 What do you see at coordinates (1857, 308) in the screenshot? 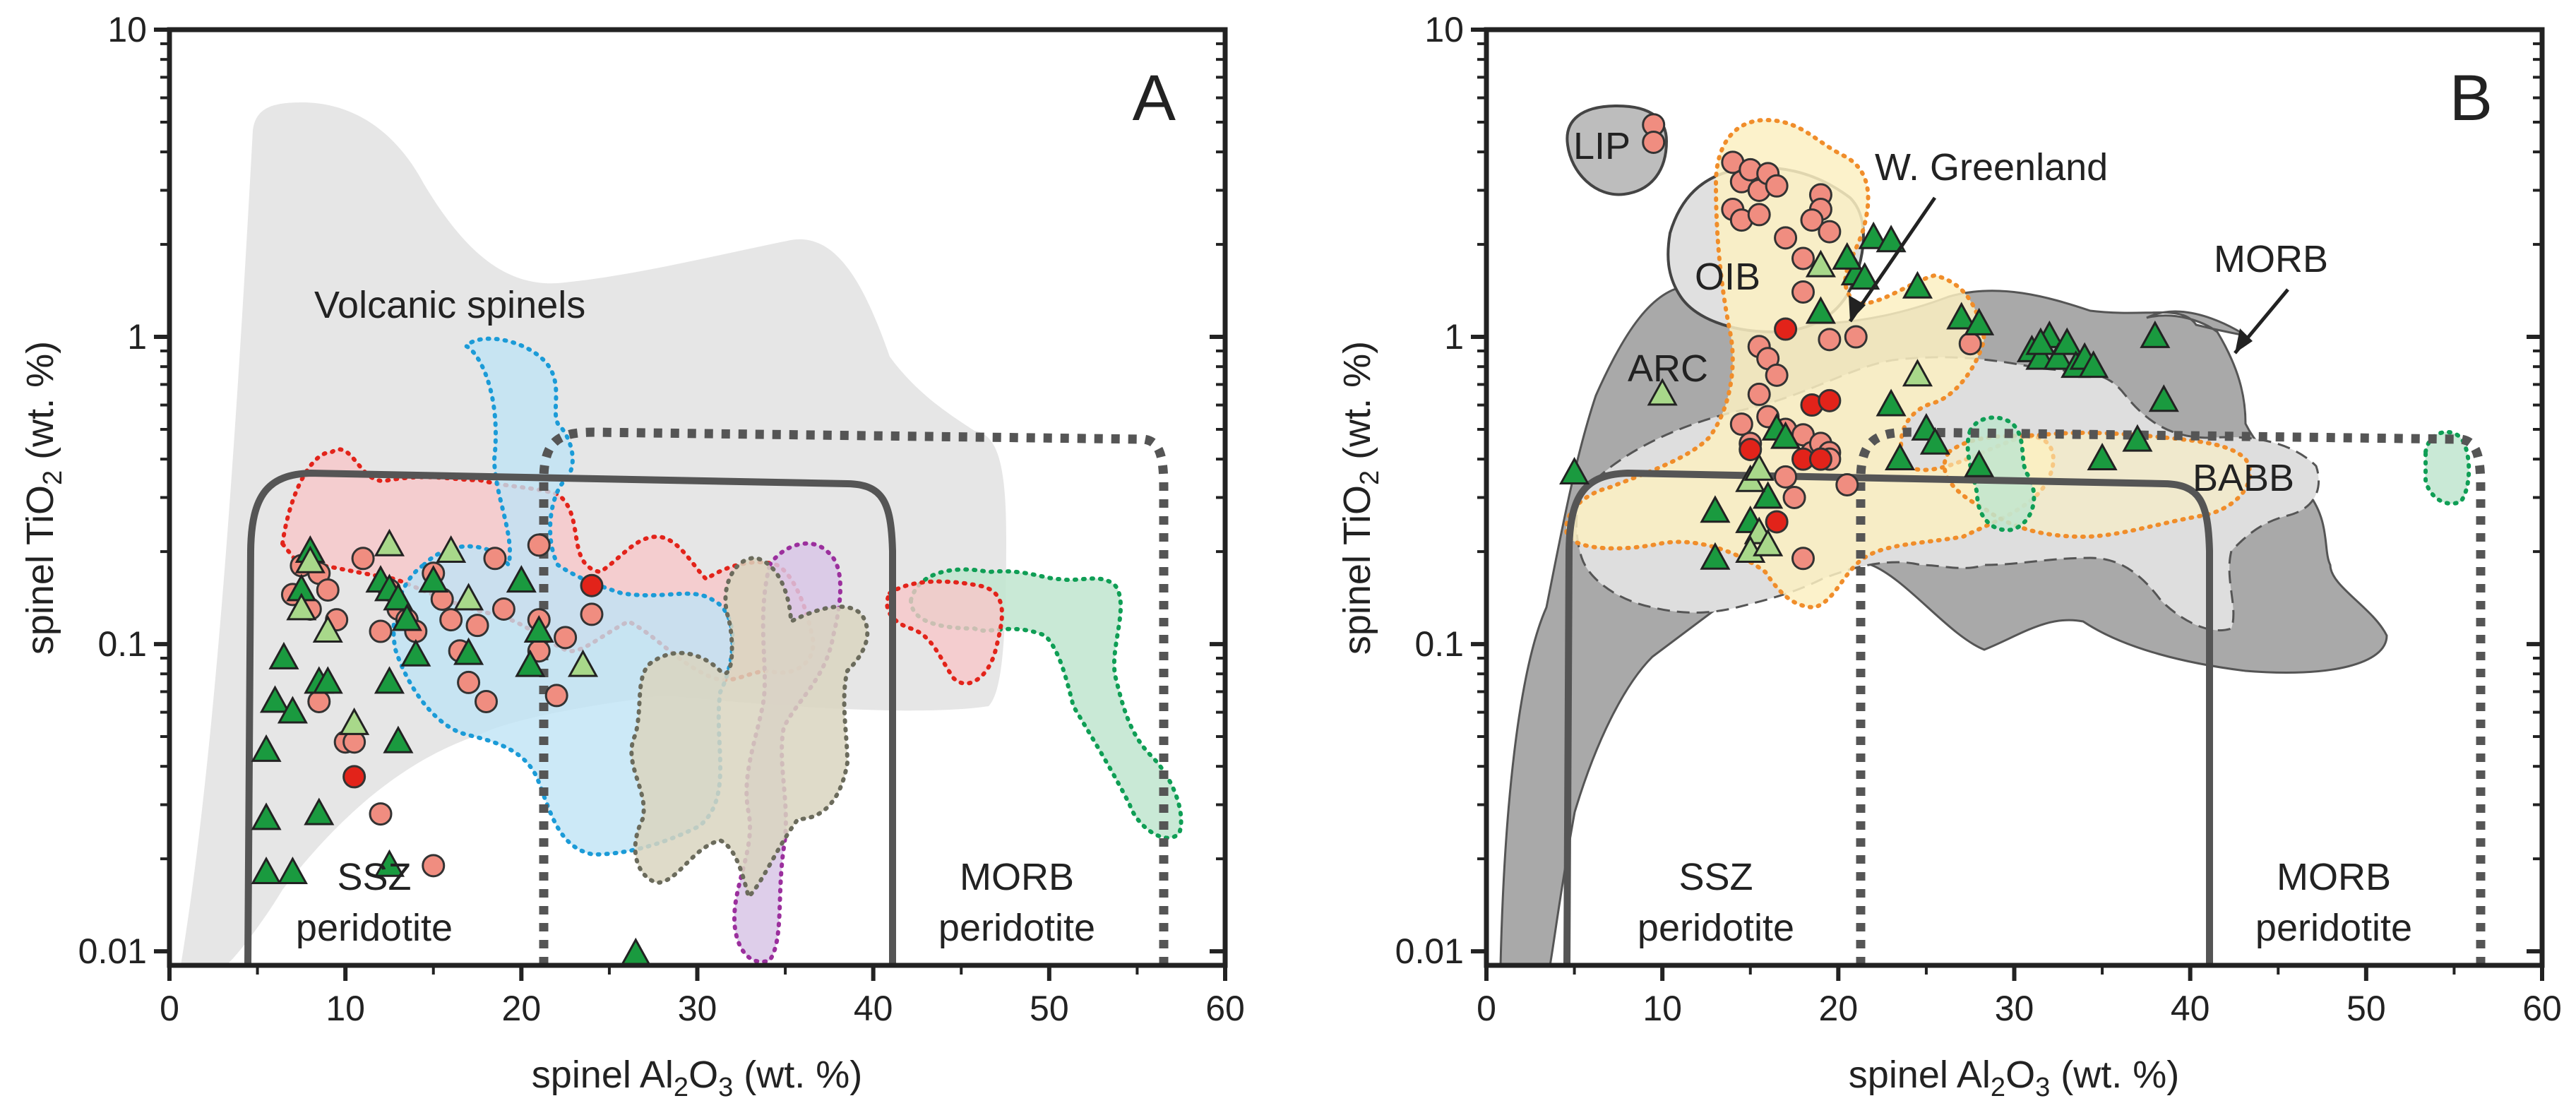
I see `greenland-arrowhead` at bounding box center [1857, 308].